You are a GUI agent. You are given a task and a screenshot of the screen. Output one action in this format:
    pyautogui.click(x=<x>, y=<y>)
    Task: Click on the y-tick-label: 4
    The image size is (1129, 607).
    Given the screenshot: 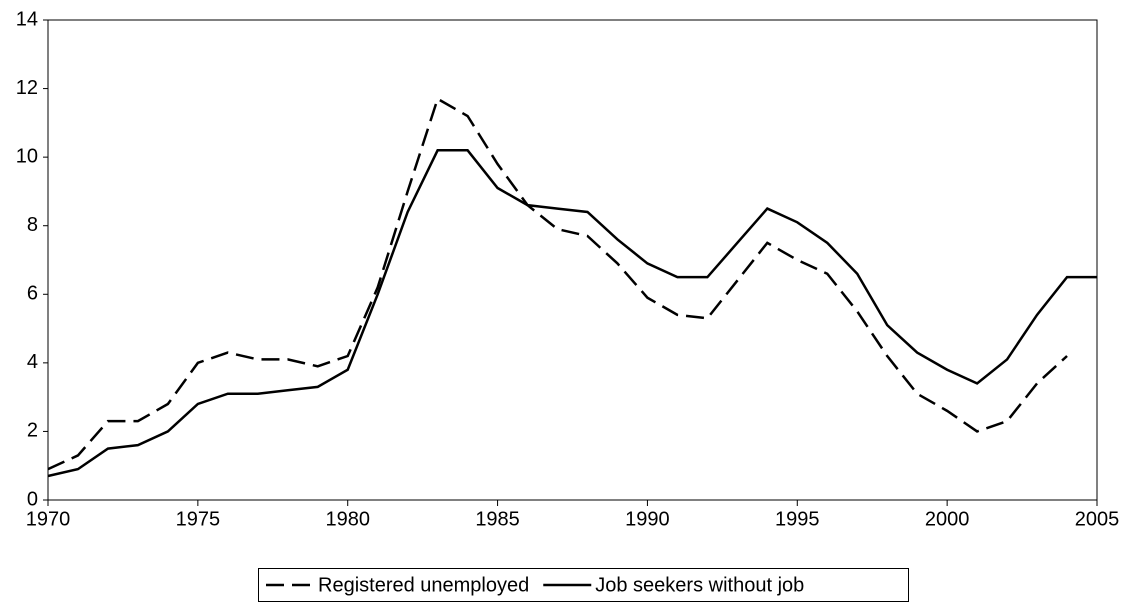 What is the action you would take?
    pyautogui.click(x=32, y=362)
    